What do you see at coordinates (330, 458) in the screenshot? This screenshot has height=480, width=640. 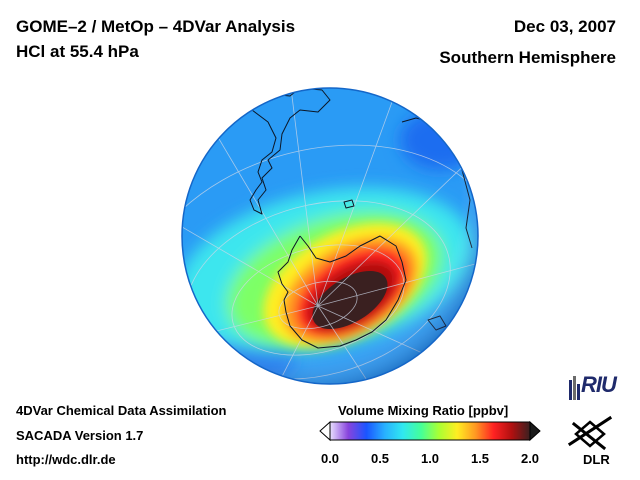 I see `colorbar-tick-label: 0.0` at bounding box center [330, 458].